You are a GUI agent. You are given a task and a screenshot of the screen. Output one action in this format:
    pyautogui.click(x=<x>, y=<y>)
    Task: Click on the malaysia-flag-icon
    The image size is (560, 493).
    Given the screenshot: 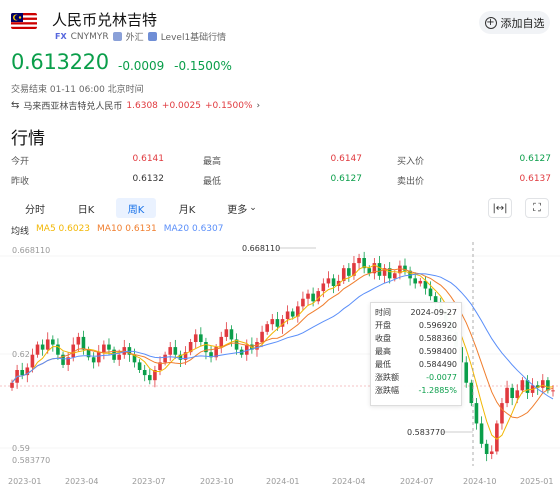 What is the action you would take?
    pyautogui.click(x=24, y=21)
    